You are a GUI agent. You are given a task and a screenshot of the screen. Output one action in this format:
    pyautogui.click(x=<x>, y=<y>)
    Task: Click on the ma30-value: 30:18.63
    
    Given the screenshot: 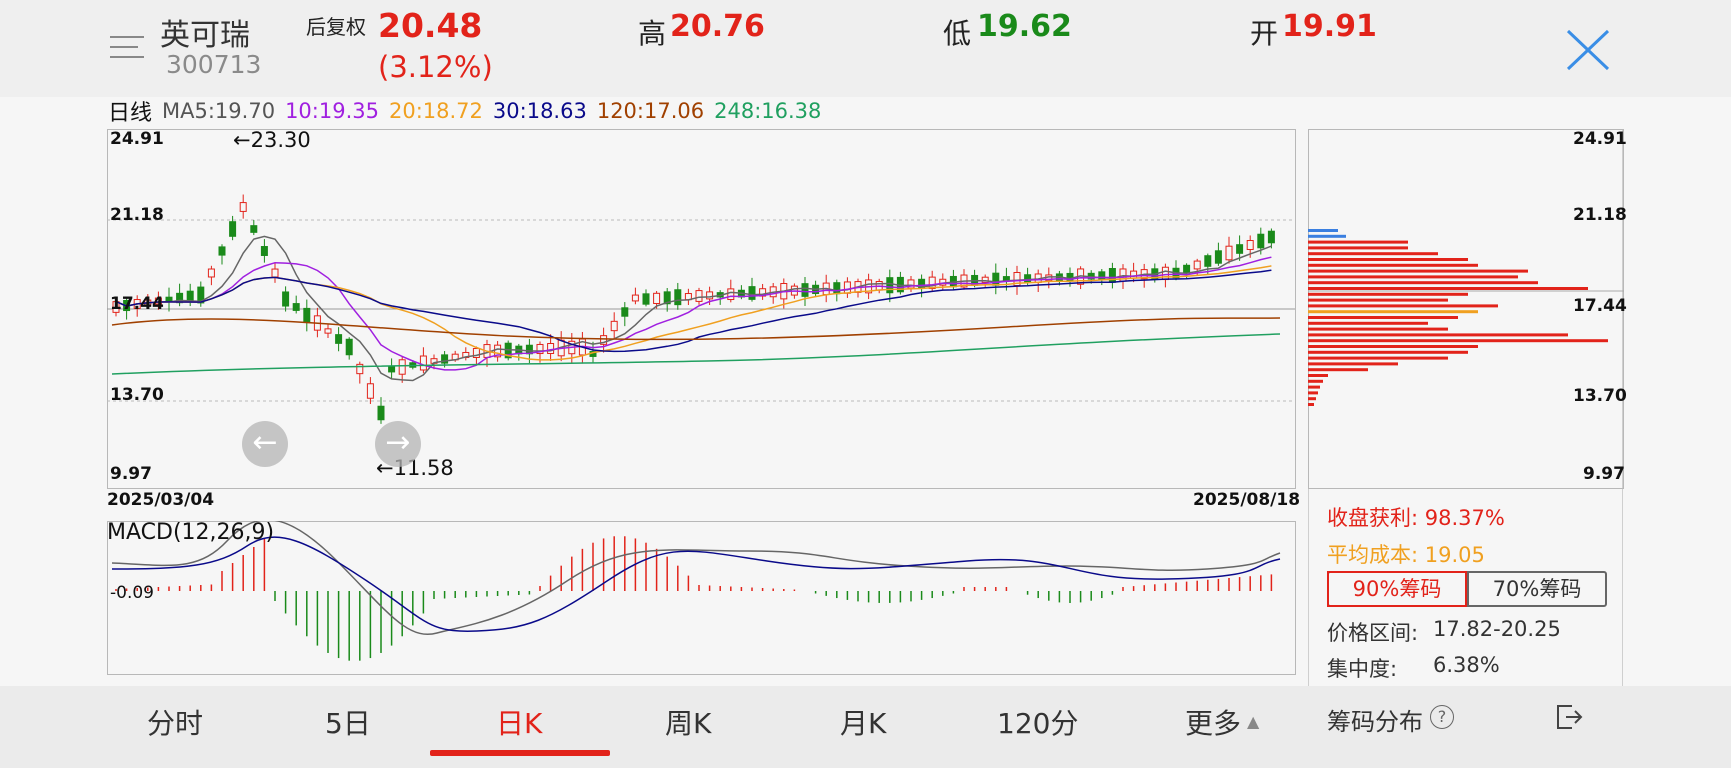 What is the action you would take?
    pyautogui.click(x=539, y=111)
    